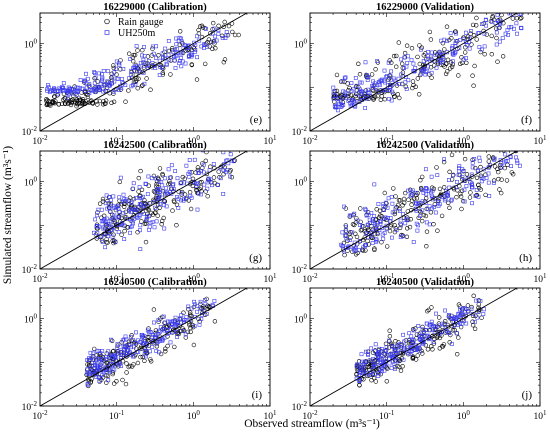 The height and width of the screenshot is (436, 550). Describe the element at coordinates (151, 342) in the screenshot. I see `data-points` at that location.